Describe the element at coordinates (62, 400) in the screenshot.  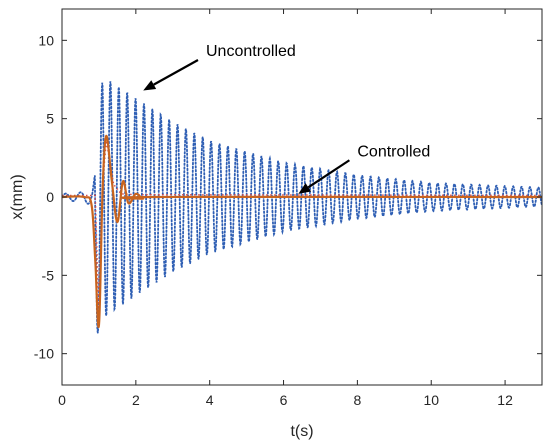
I see `x-tick-label: 0` at that location.